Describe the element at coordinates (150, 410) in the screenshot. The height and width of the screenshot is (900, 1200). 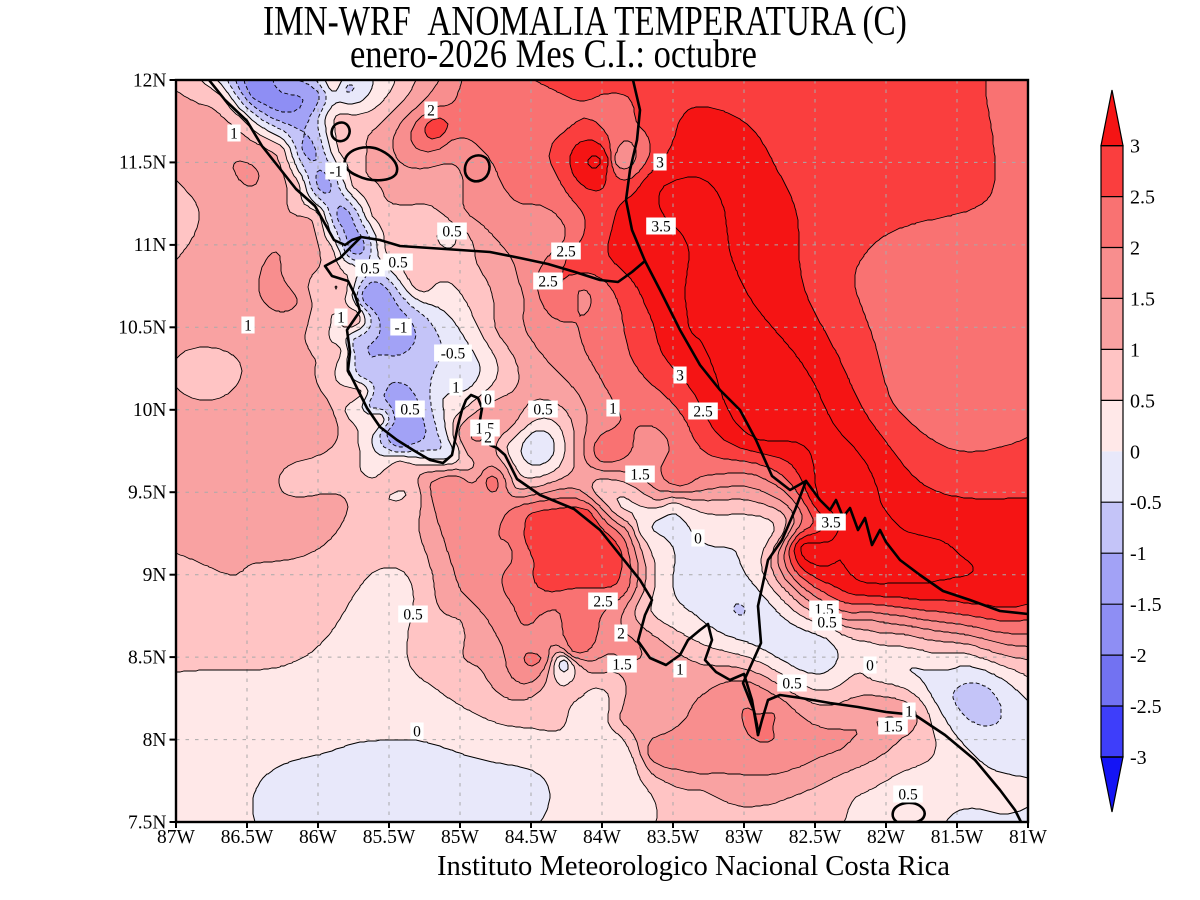
I see `svg-text: 10N` at that location.